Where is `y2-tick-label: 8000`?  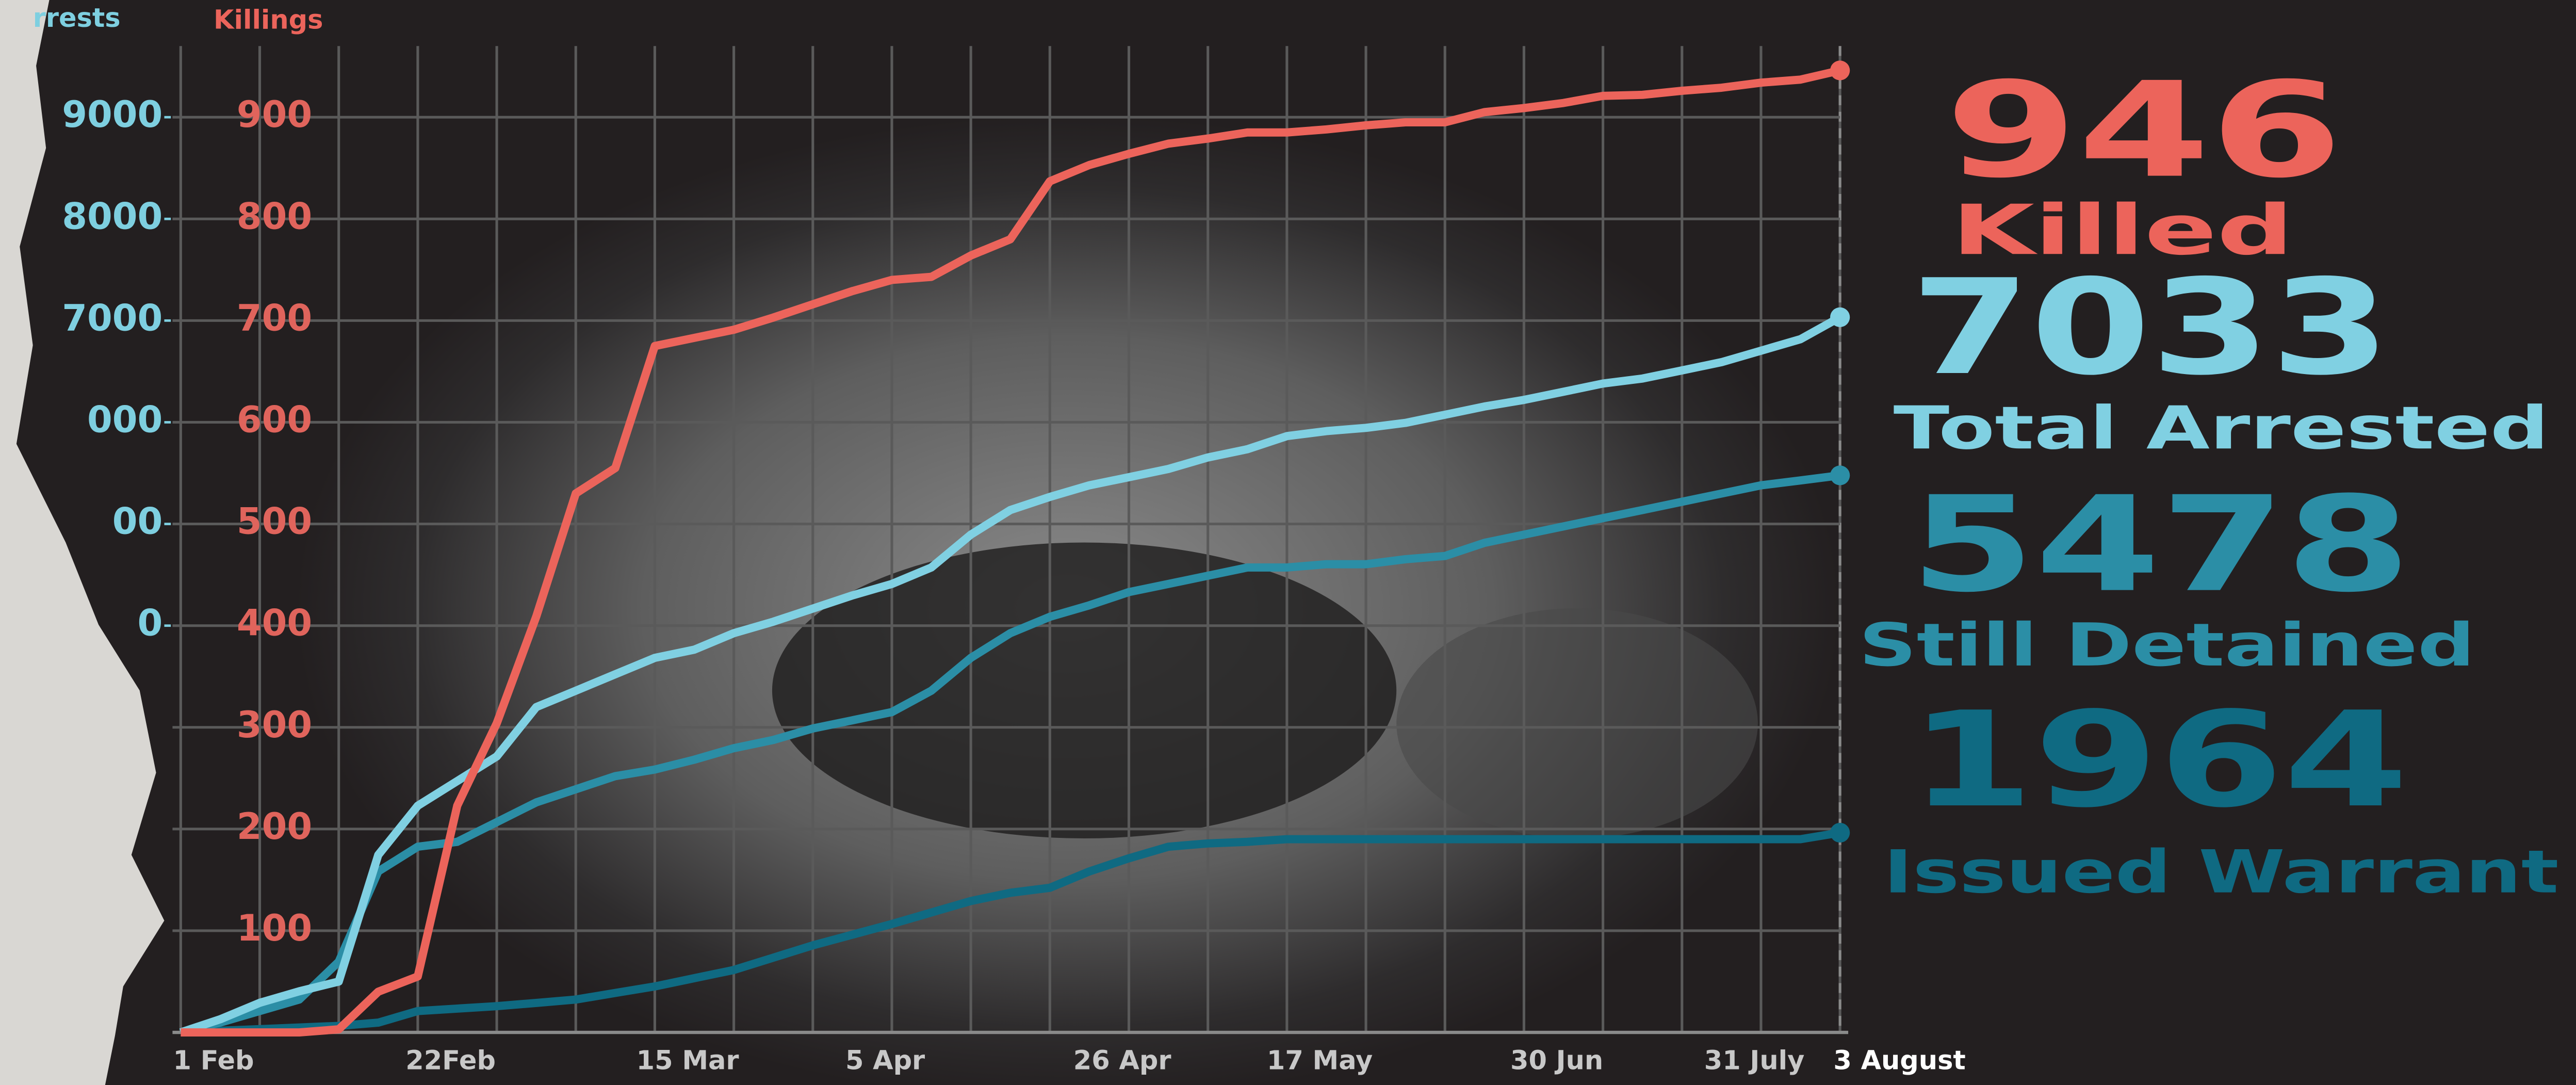
y2-tick-label: 8000 is located at coordinates (112, 216).